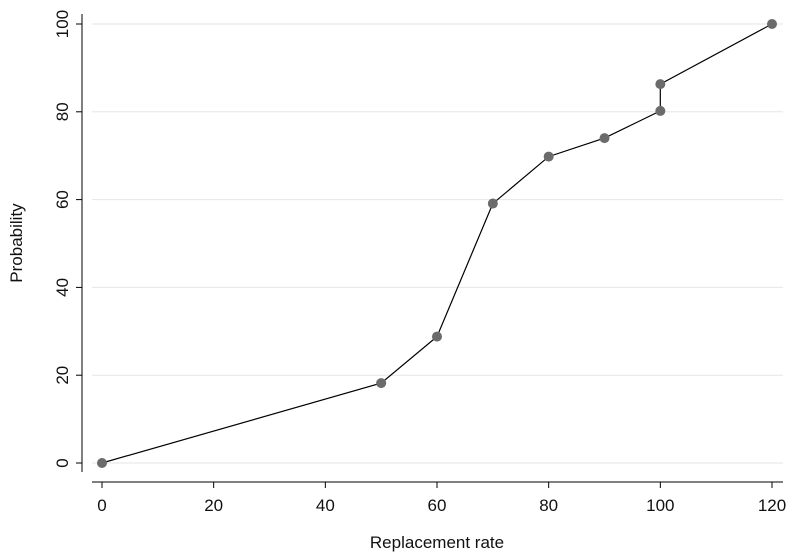 This screenshot has height=558, width=792. I want to click on x-axis: 0 20 40 60 80 100 120, so click(439, 498).